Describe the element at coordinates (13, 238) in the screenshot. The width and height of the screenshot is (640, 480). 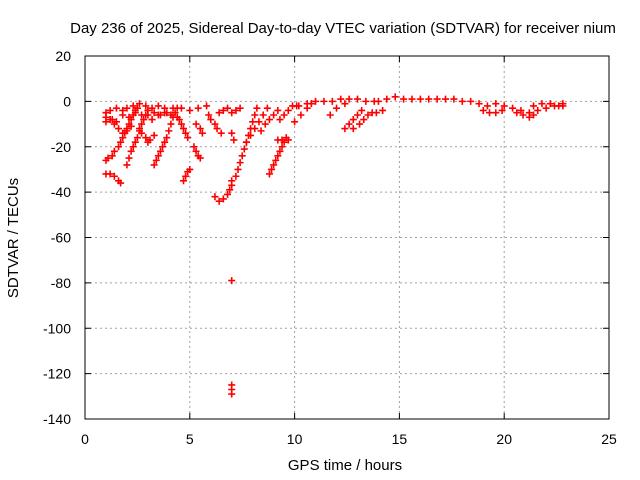
I see `y-axis-title: SDTVAR / TECUs` at that location.